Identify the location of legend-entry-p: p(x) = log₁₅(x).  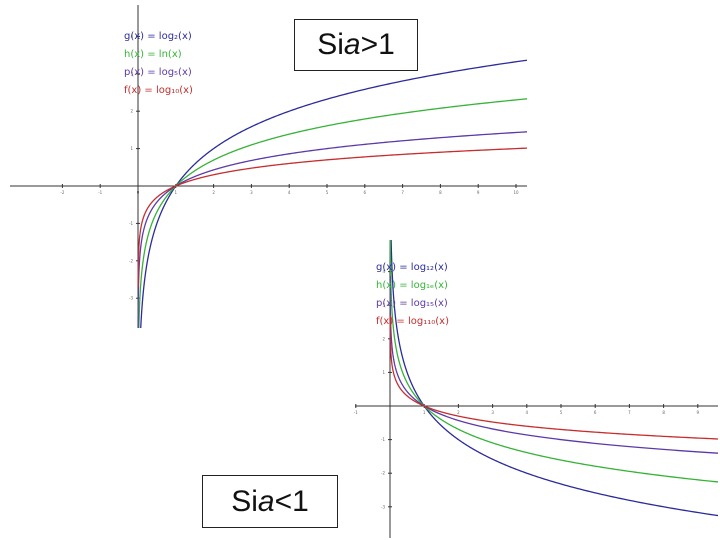
(412, 303).